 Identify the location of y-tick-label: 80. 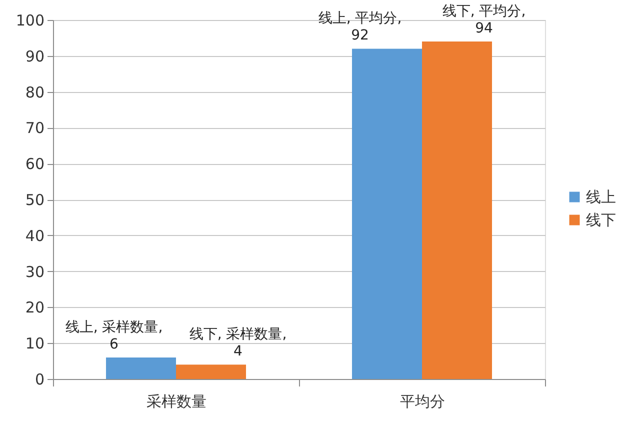
(34, 92).